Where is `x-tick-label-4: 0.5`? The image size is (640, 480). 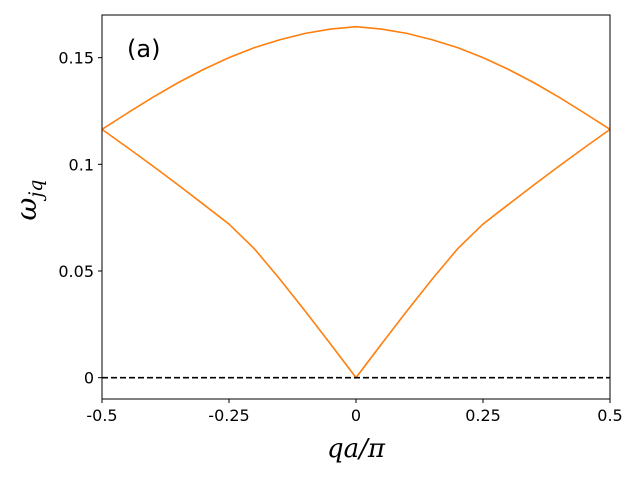
x-tick-label-4: 0.5 is located at coordinates (609, 415).